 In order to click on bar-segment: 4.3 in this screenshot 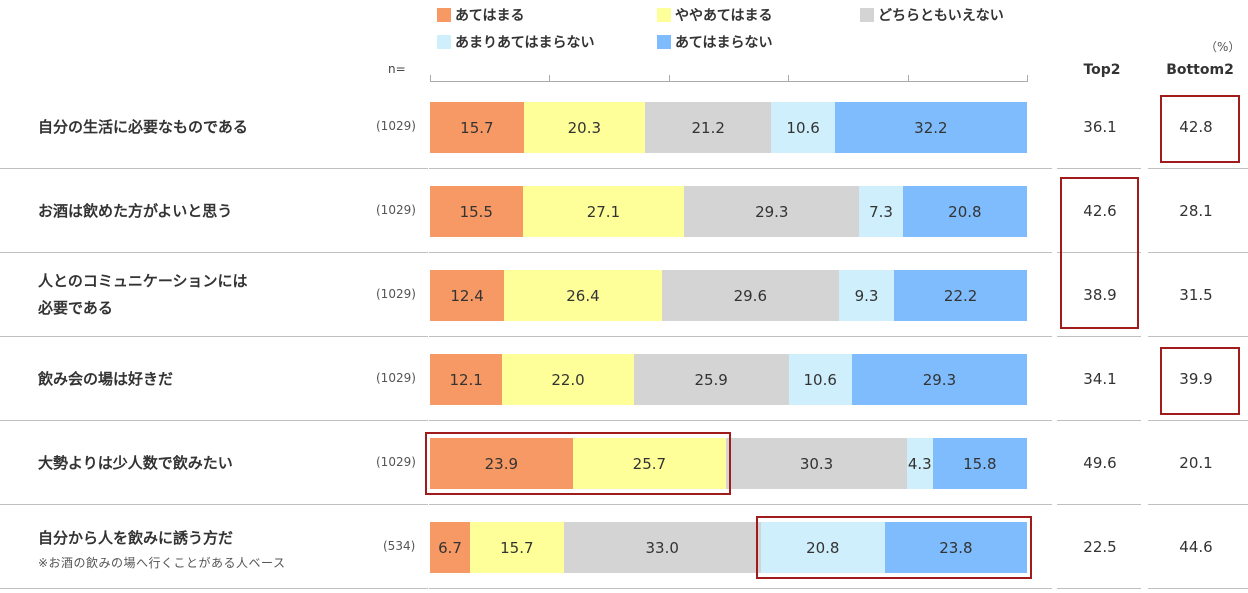, I will do `click(919, 463)`.